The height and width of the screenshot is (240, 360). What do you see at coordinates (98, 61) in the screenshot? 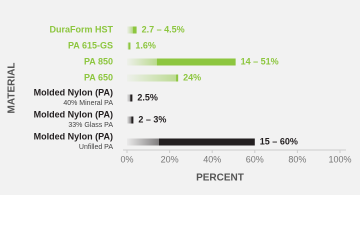
I see `category-label: PA 850` at bounding box center [98, 61].